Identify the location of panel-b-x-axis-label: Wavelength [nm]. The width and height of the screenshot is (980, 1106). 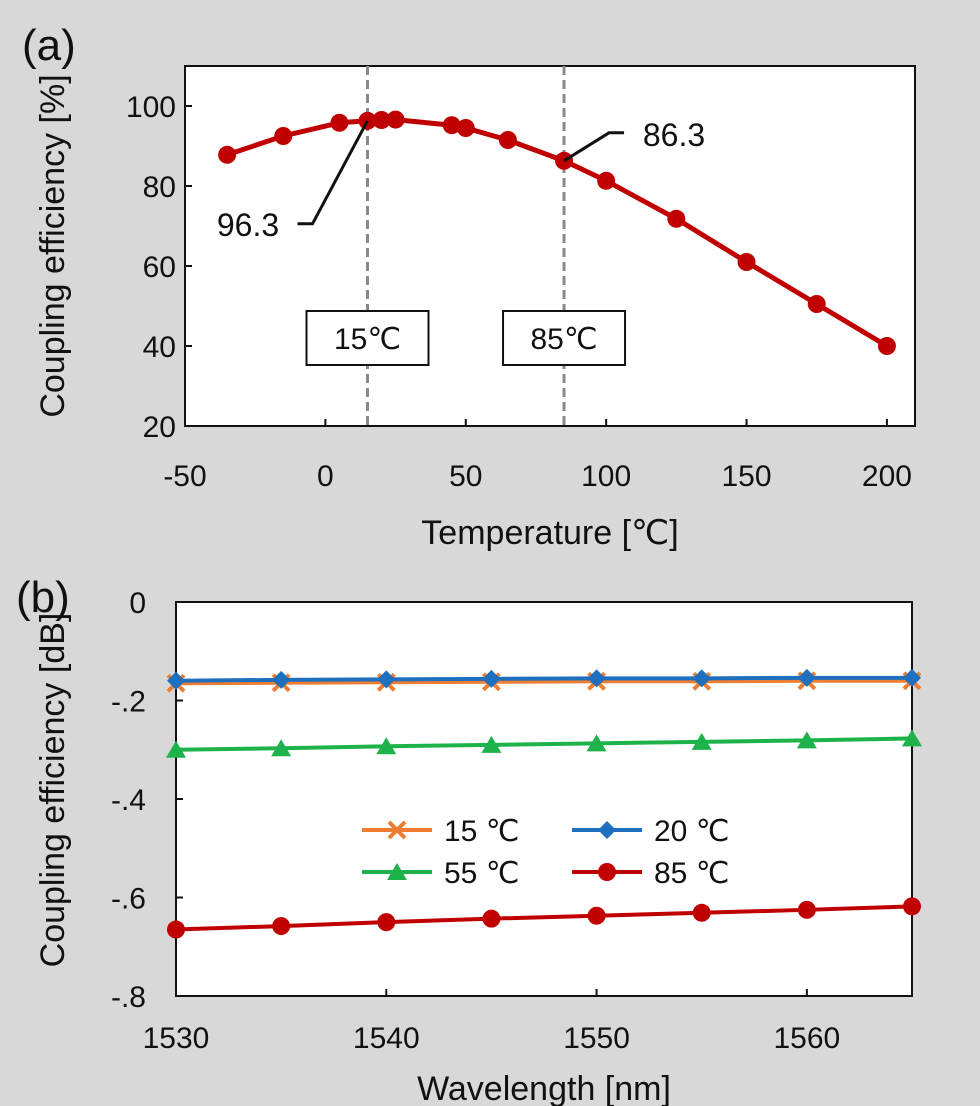
(544, 1088).